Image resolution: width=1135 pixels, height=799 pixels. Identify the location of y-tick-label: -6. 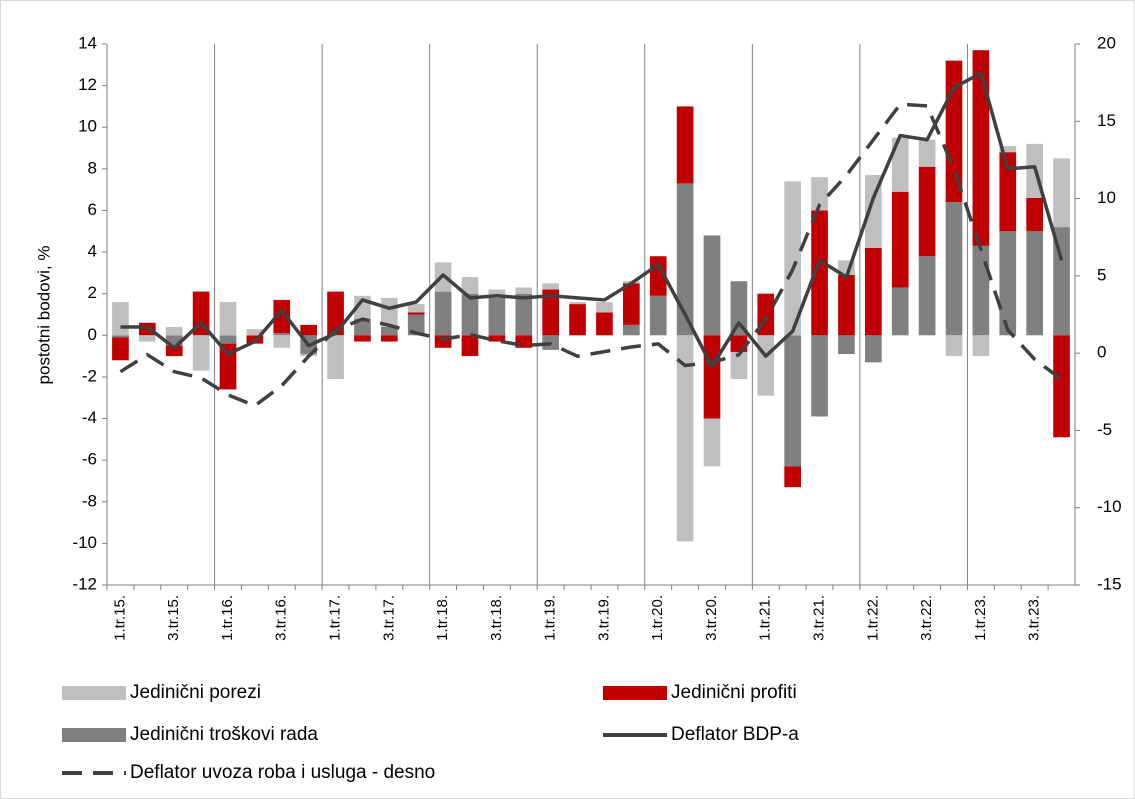
(89, 459).